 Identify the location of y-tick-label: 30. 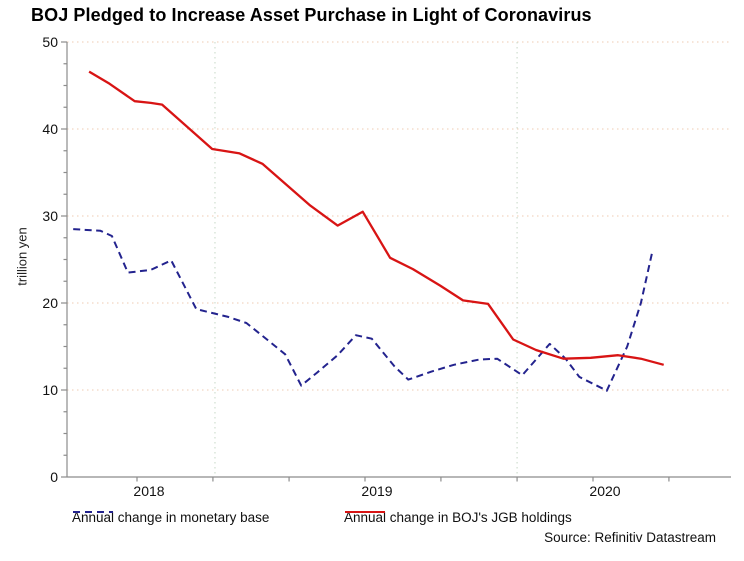
(50, 216).